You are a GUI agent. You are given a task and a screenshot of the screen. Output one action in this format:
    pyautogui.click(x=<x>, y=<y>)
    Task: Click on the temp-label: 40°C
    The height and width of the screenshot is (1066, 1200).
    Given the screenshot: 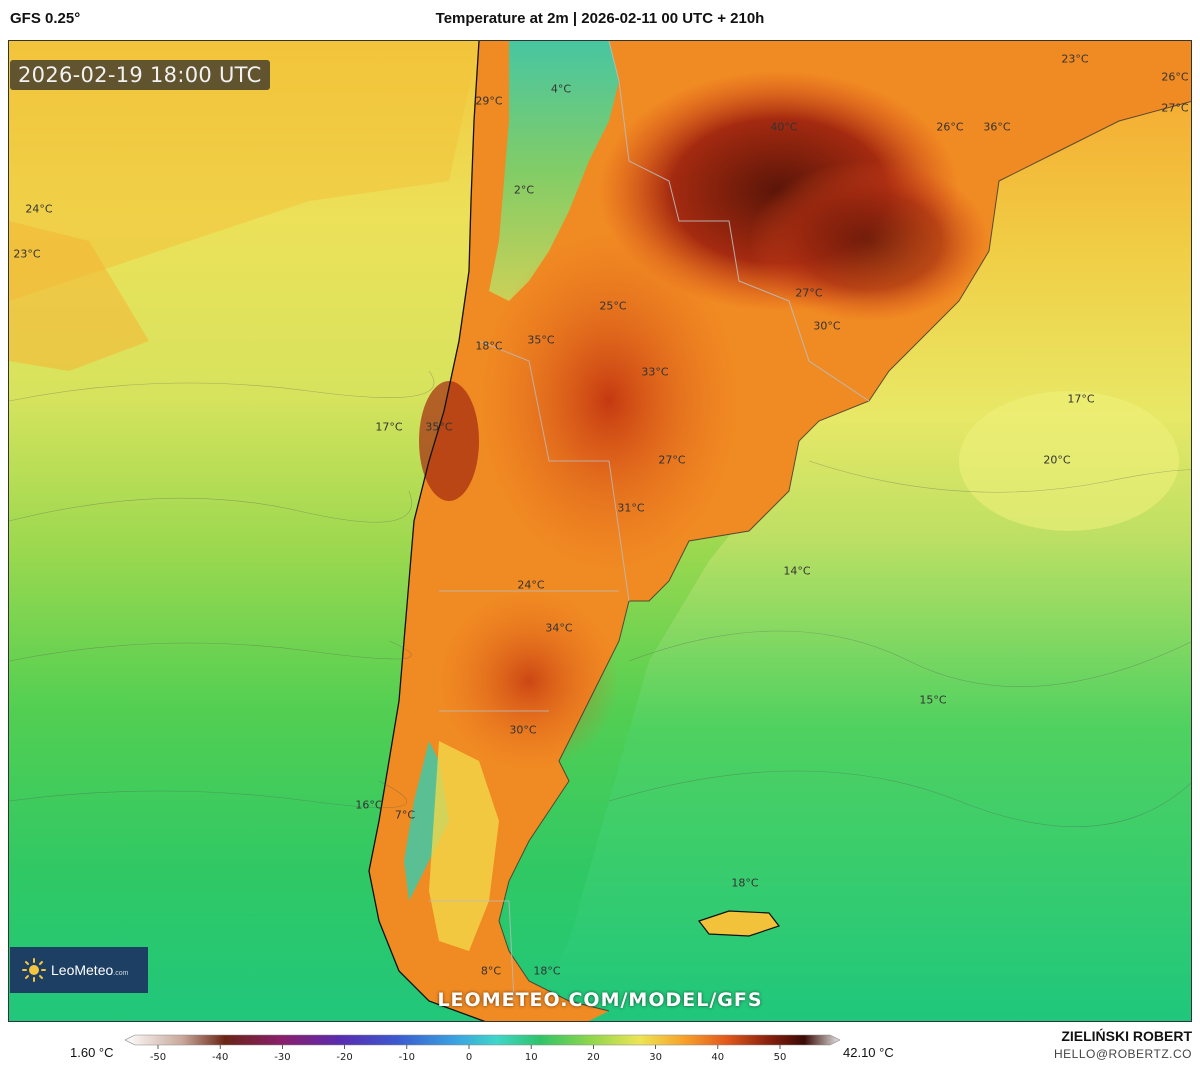 What is the action you would take?
    pyautogui.click(x=784, y=127)
    